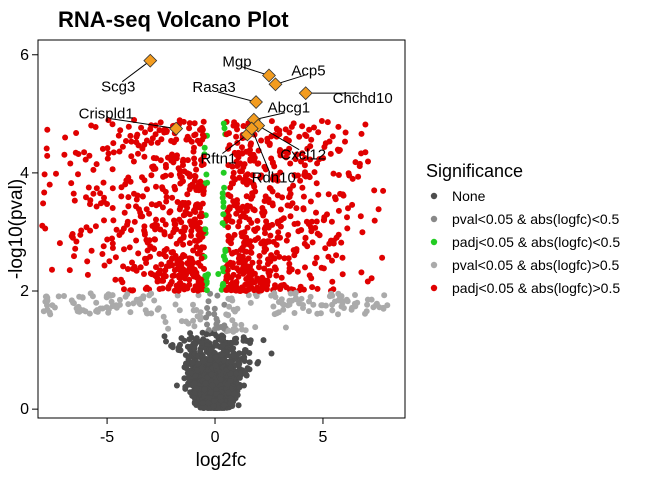 Image resolution: width=672 pixels, height=480 pixels. What do you see at coordinates (269, 75) in the screenshot?
I see `gene-marker` at bounding box center [269, 75].